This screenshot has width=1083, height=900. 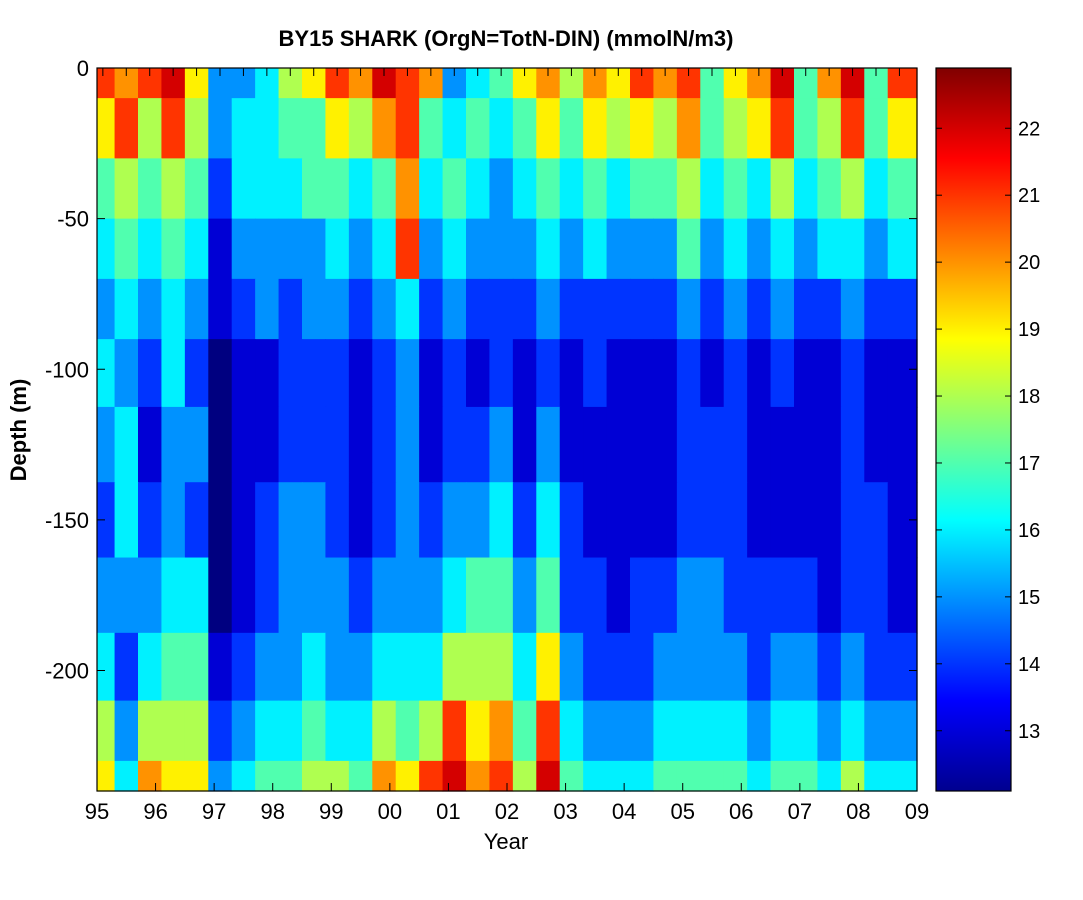 I want to click on x-tick-label: 00, so click(x=390, y=811).